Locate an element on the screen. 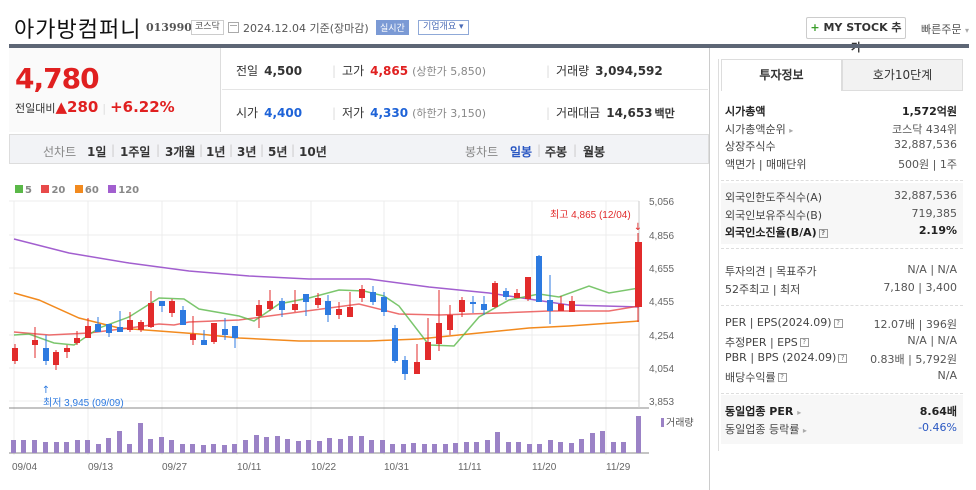  svg-text: 11/11 is located at coordinates (470, 467).